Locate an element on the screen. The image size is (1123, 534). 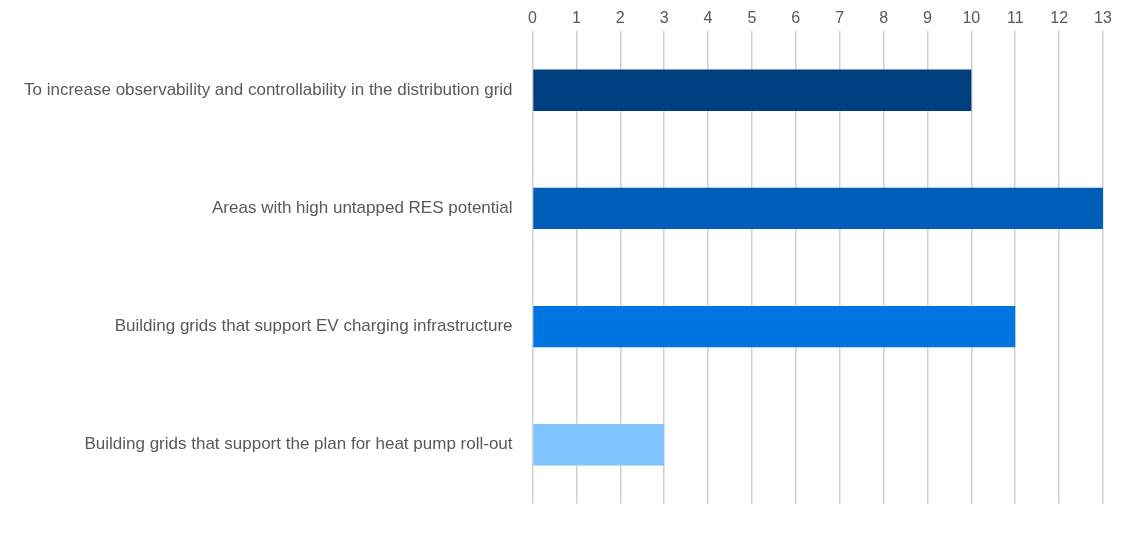
x-tick-label: 9 is located at coordinates (928, 18).